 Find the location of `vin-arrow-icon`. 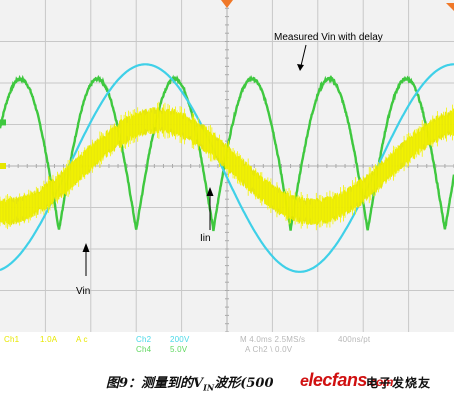

vin-arrow-icon is located at coordinates (86, 259).